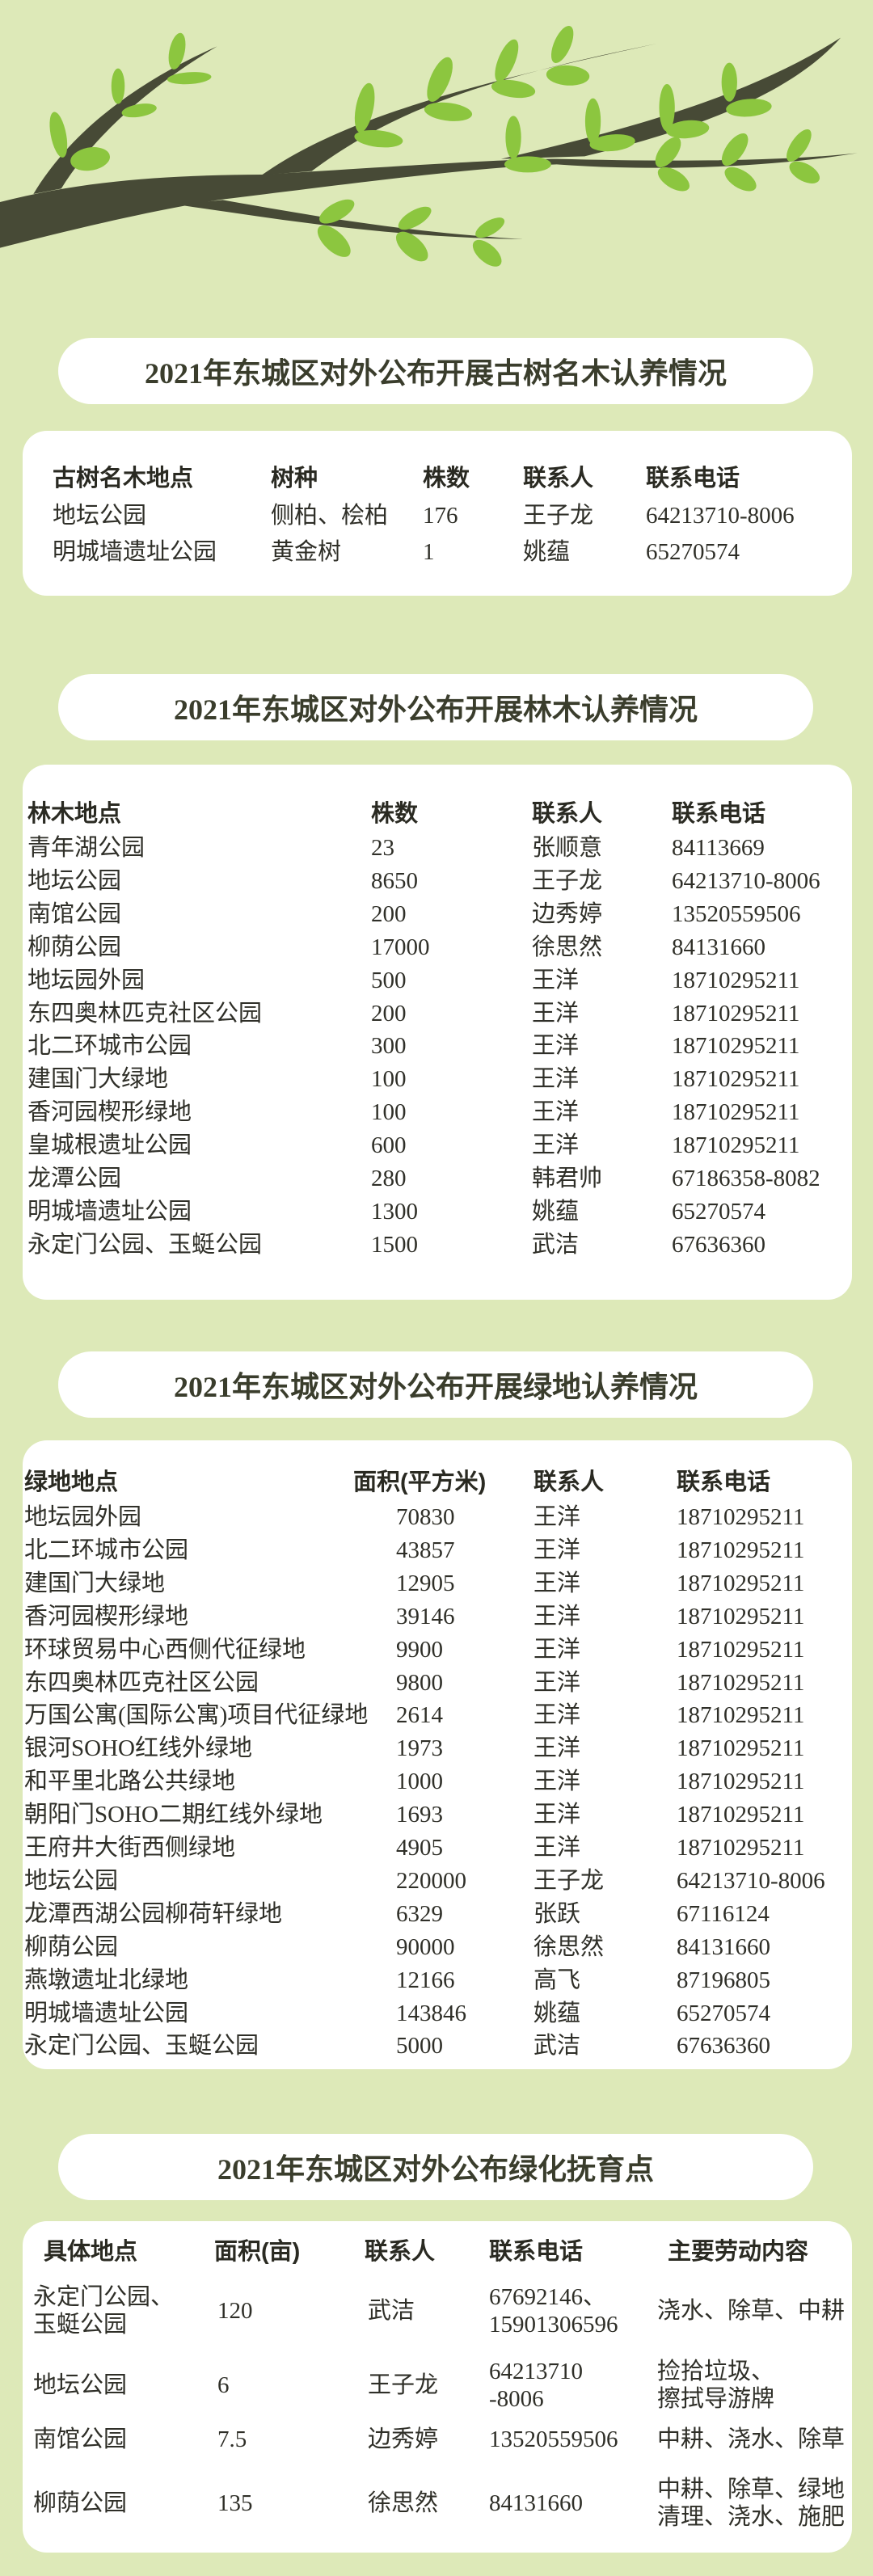 The height and width of the screenshot is (2576, 873). What do you see at coordinates (232, 2439) in the screenshot?
I see `table-cell: 7.5` at bounding box center [232, 2439].